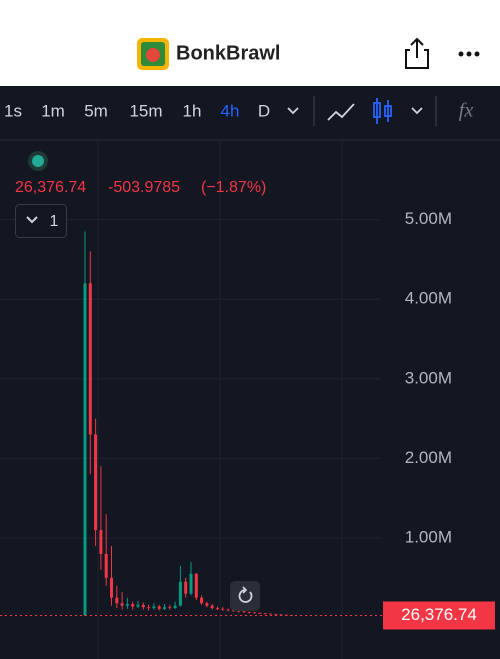 This screenshot has width=500, height=659. Describe the element at coordinates (428, 536) in the screenshot. I see `y-tick-label: 1.00M` at that location.